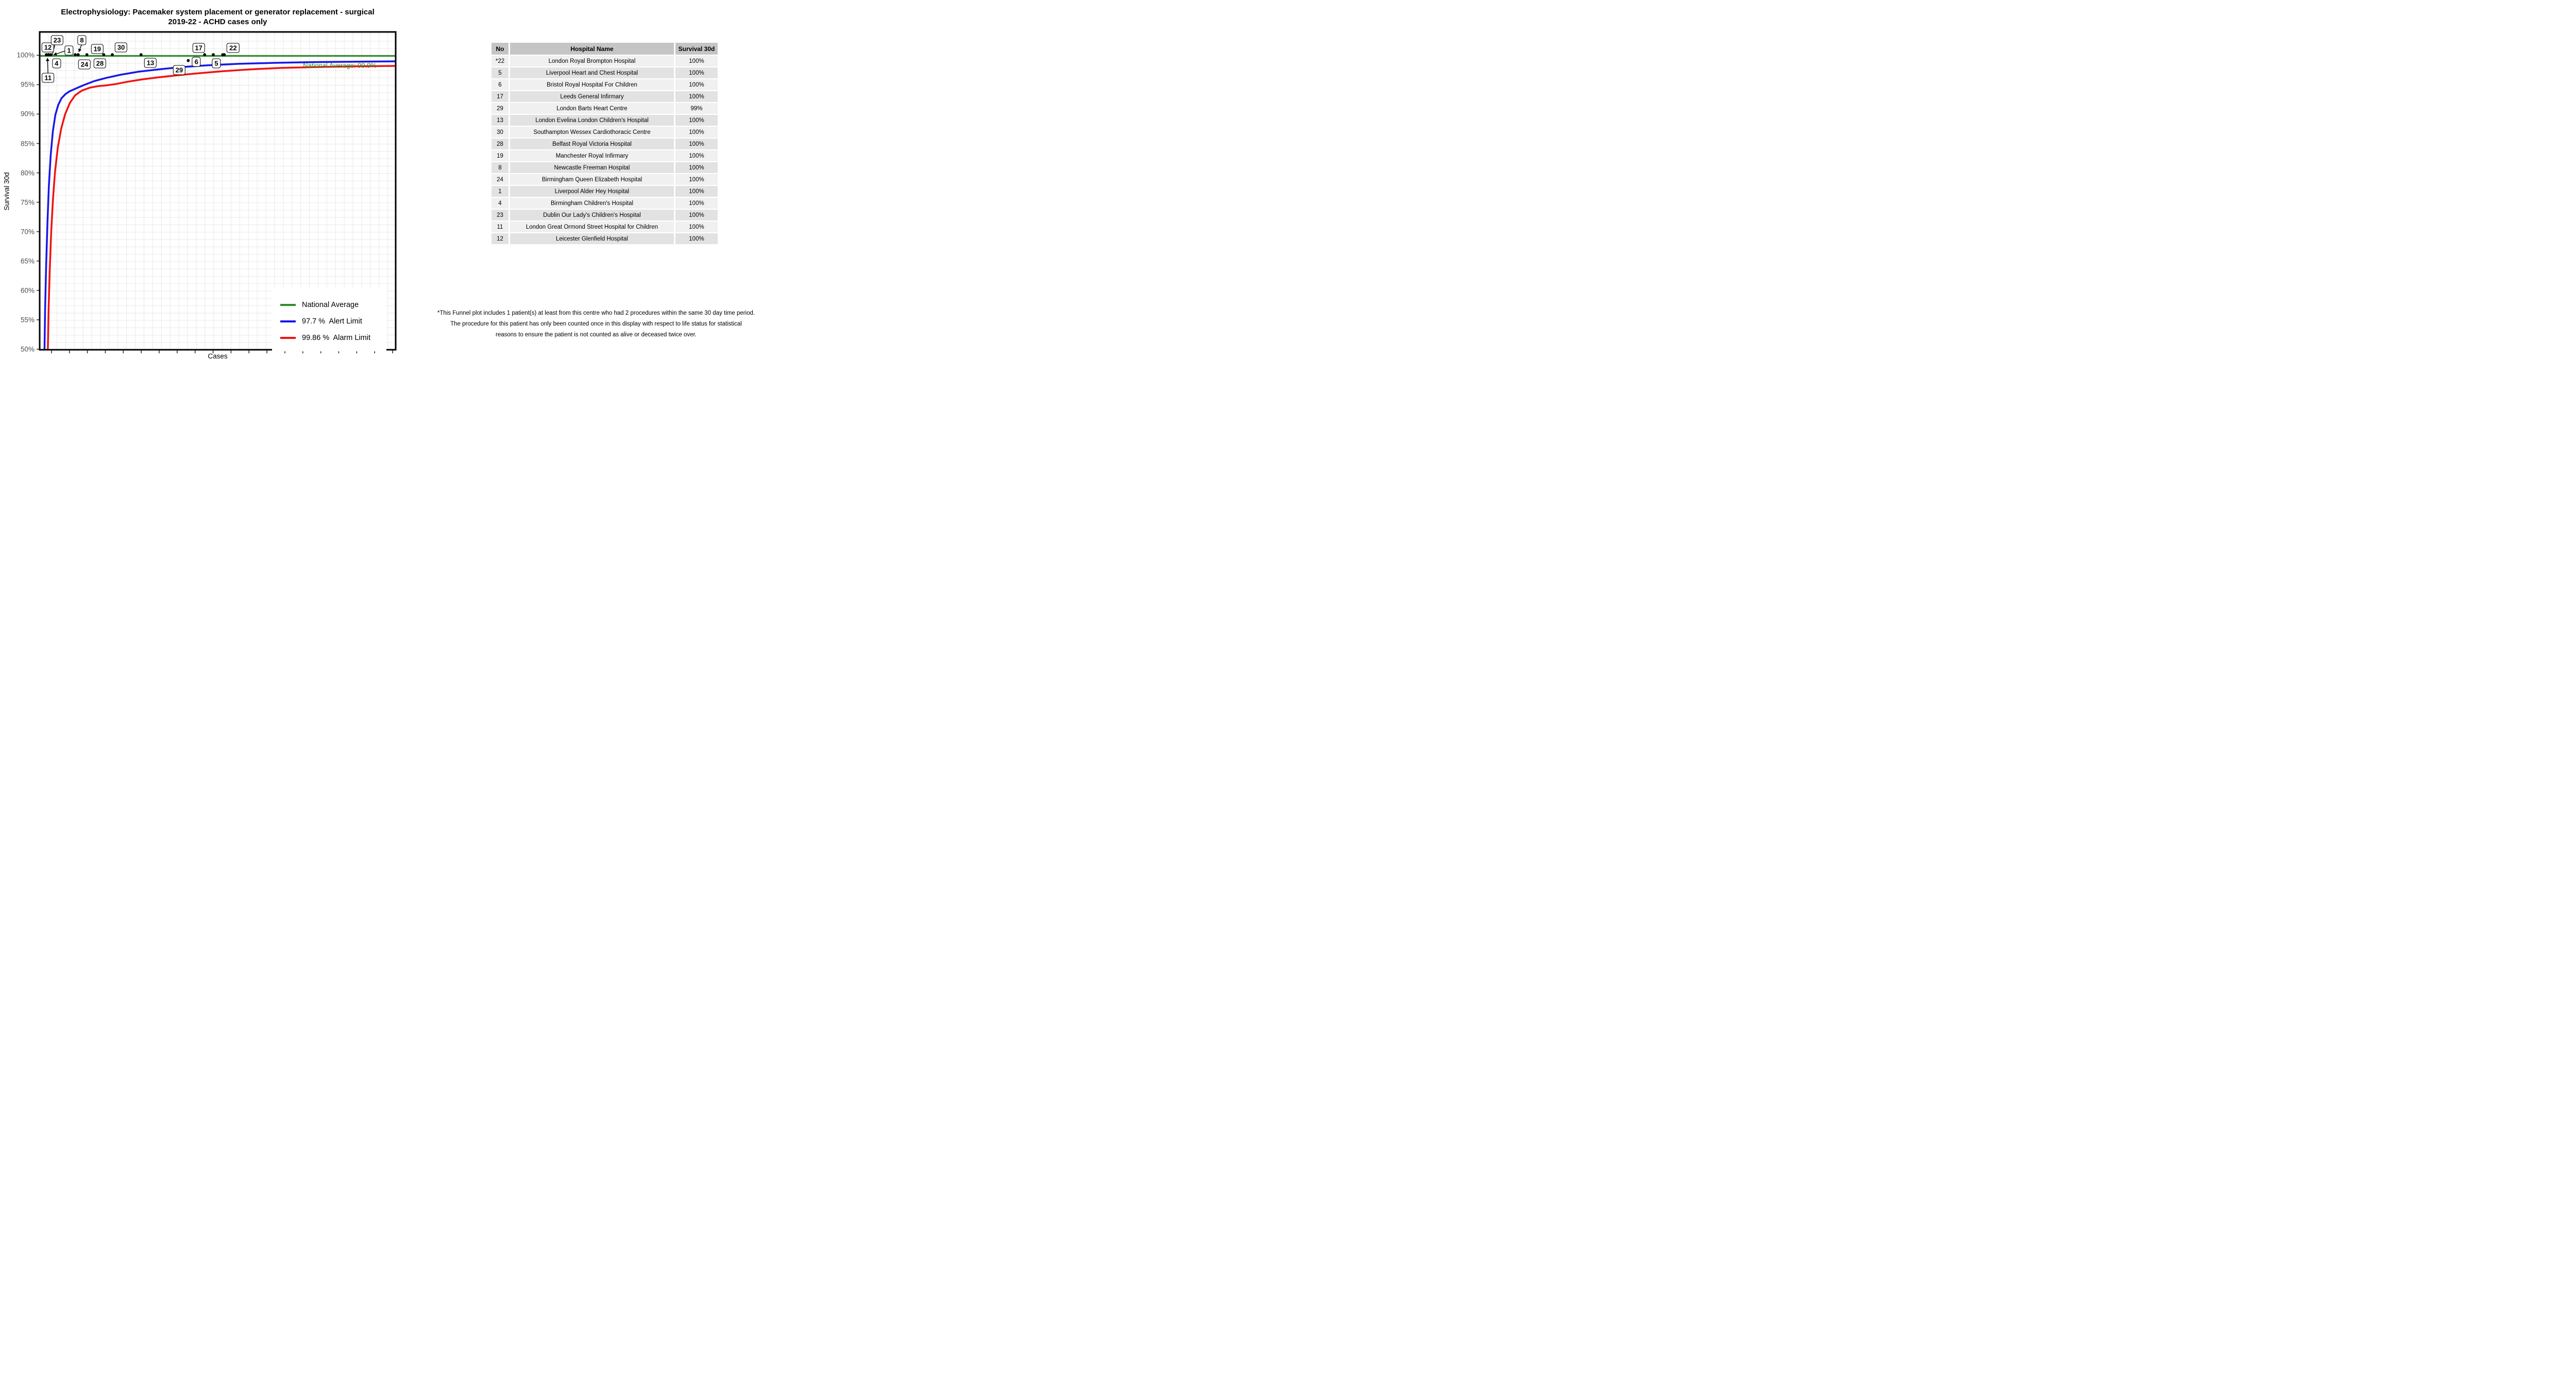  What do you see at coordinates (500, 238) in the screenshot?
I see `cell-no: 12` at bounding box center [500, 238].